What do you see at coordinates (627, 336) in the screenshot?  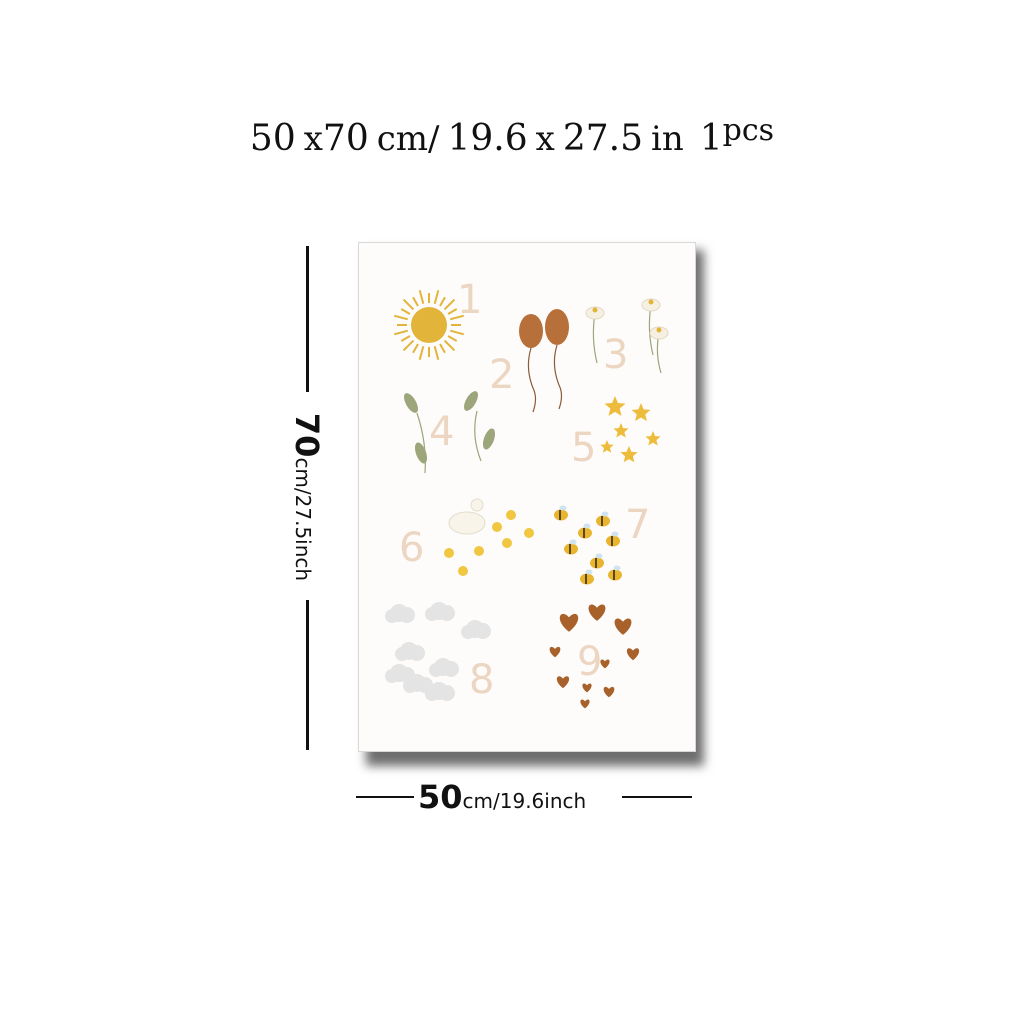 I see `daisies-icon` at bounding box center [627, 336].